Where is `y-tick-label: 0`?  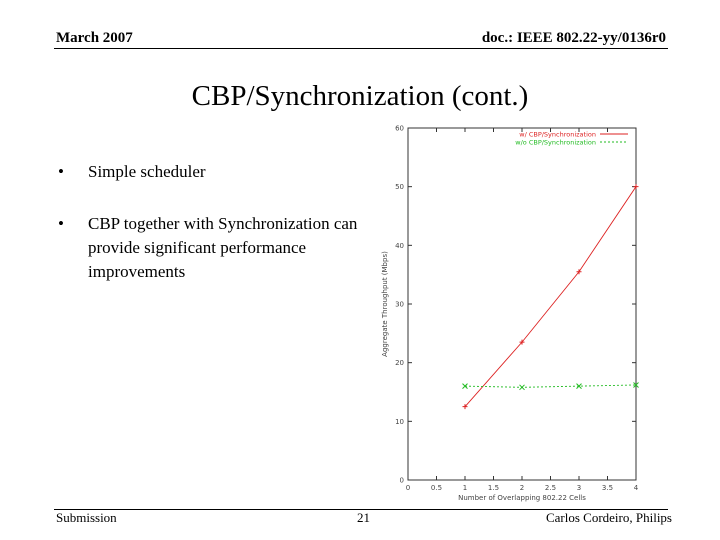
y-tick-label: 0 is located at coordinates (402, 481).